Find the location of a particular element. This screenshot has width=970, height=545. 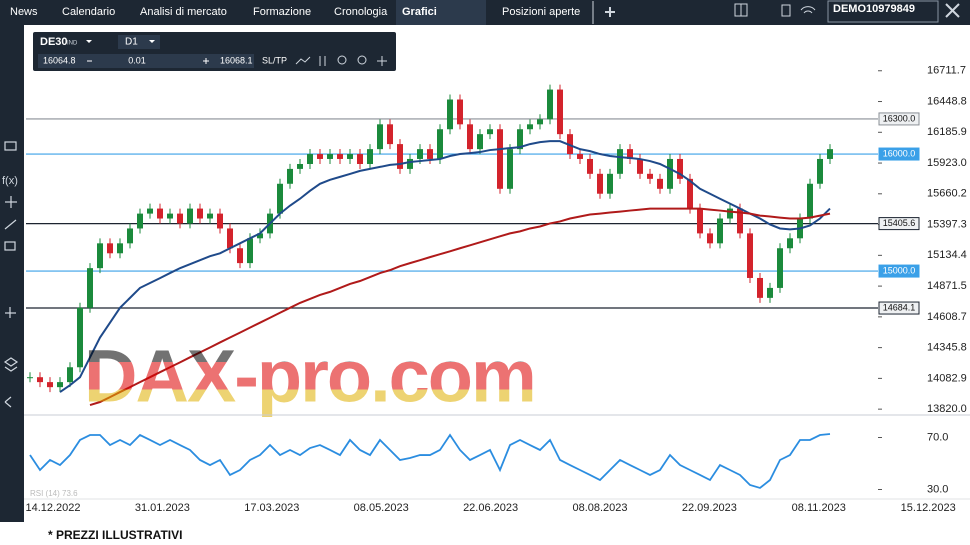

volume: 0.01 is located at coordinates (137, 60).